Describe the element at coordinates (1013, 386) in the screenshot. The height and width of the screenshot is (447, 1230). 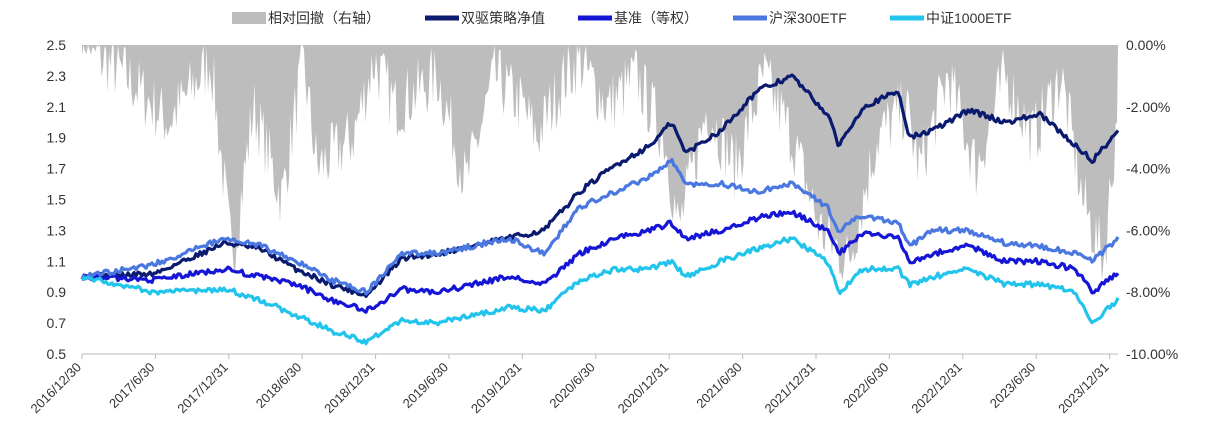
I see `x-tick-label: 2023/6/30` at that location.